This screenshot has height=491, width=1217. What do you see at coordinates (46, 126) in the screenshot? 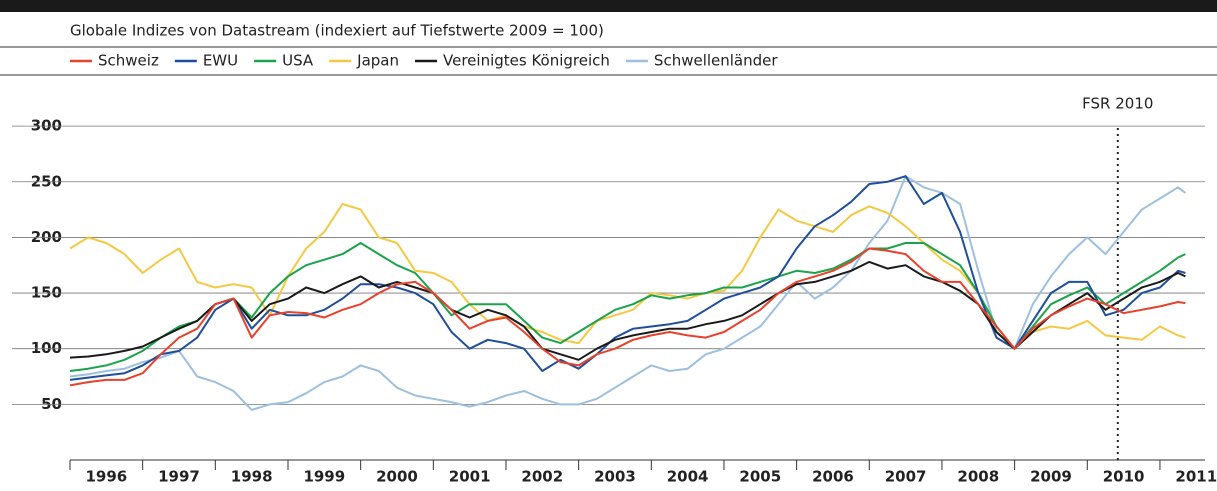
I see `y-tick-label: 300` at bounding box center [46, 126].